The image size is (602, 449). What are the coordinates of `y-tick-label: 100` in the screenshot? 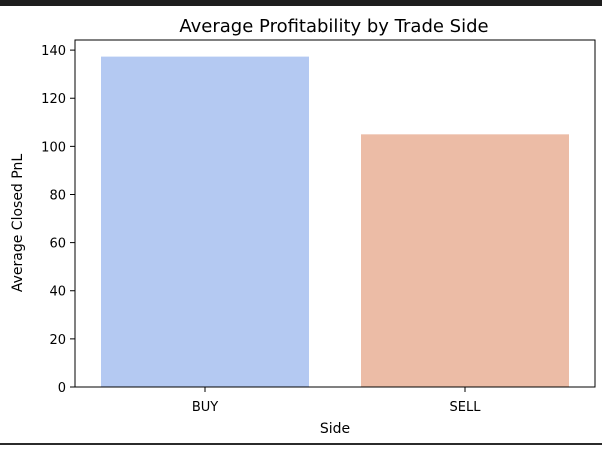 It's located at (53, 147).